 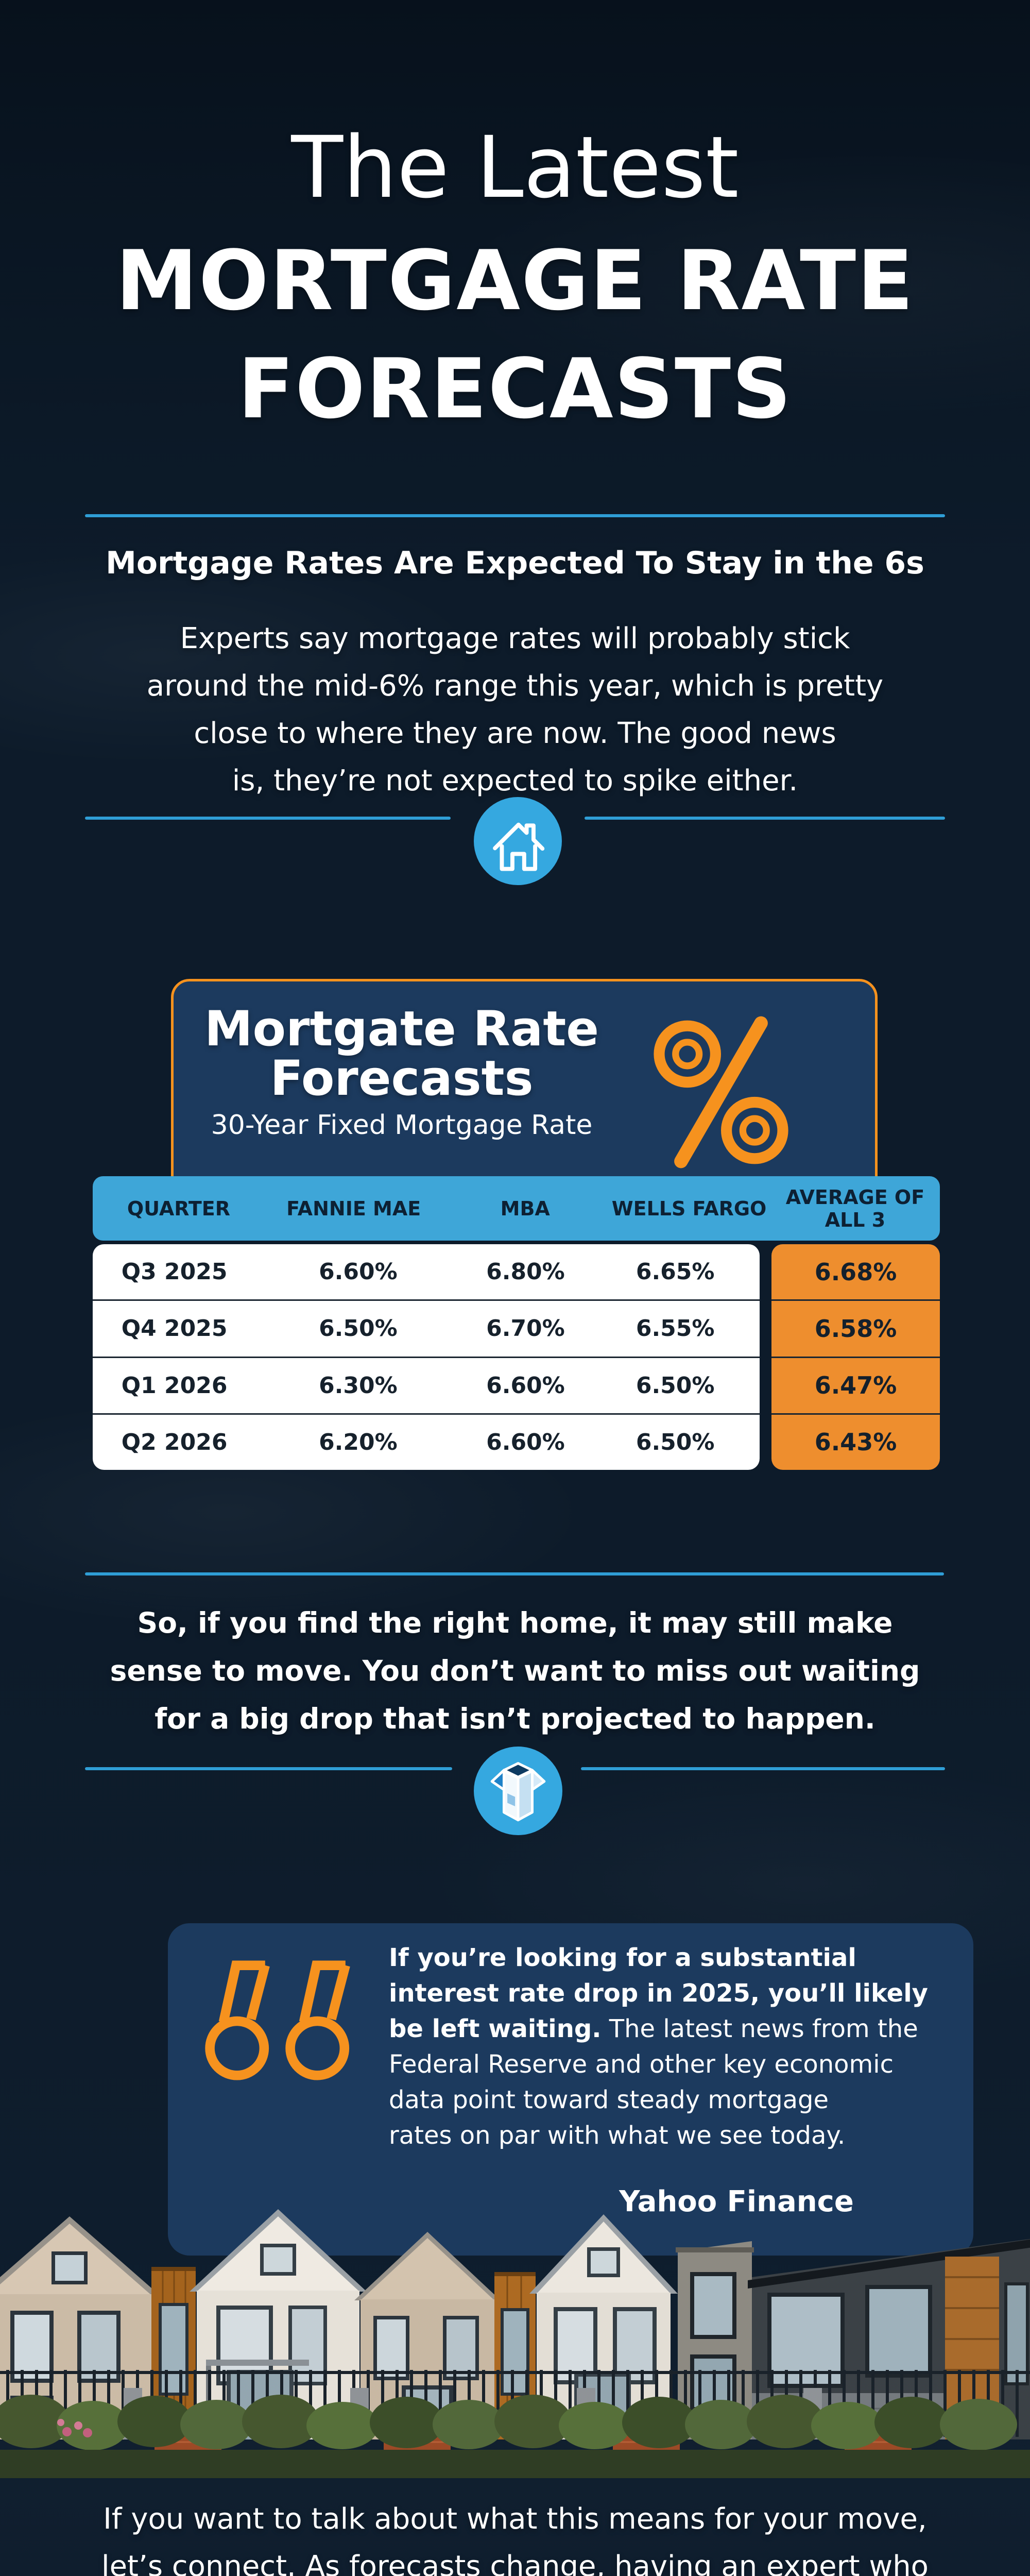 I want to click on table-cell: 6.55%, so click(x=675, y=1328).